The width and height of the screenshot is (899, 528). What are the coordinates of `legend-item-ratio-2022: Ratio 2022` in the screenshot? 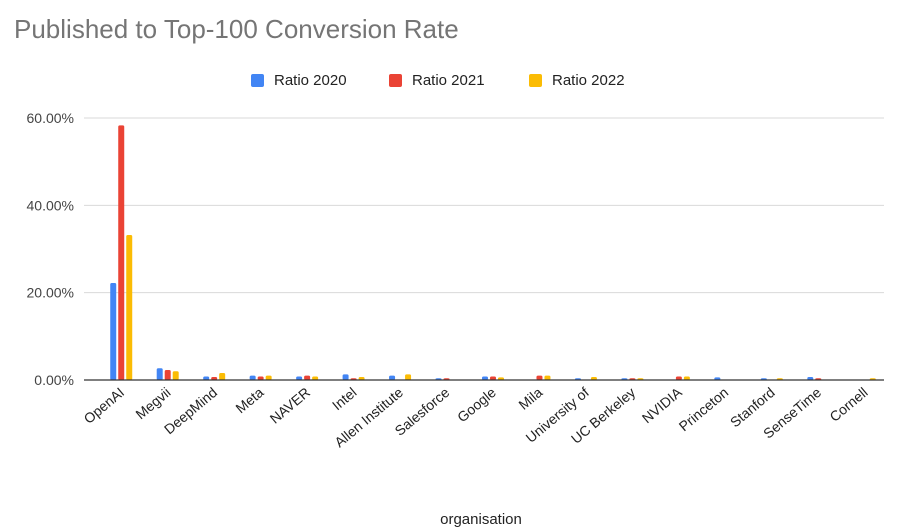 It's located at (577, 80).